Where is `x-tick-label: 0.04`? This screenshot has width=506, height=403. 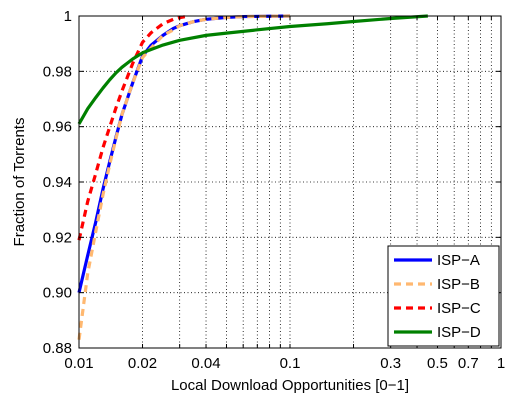
x-tick-label: 0.04 is located at coordinates (205, 363).